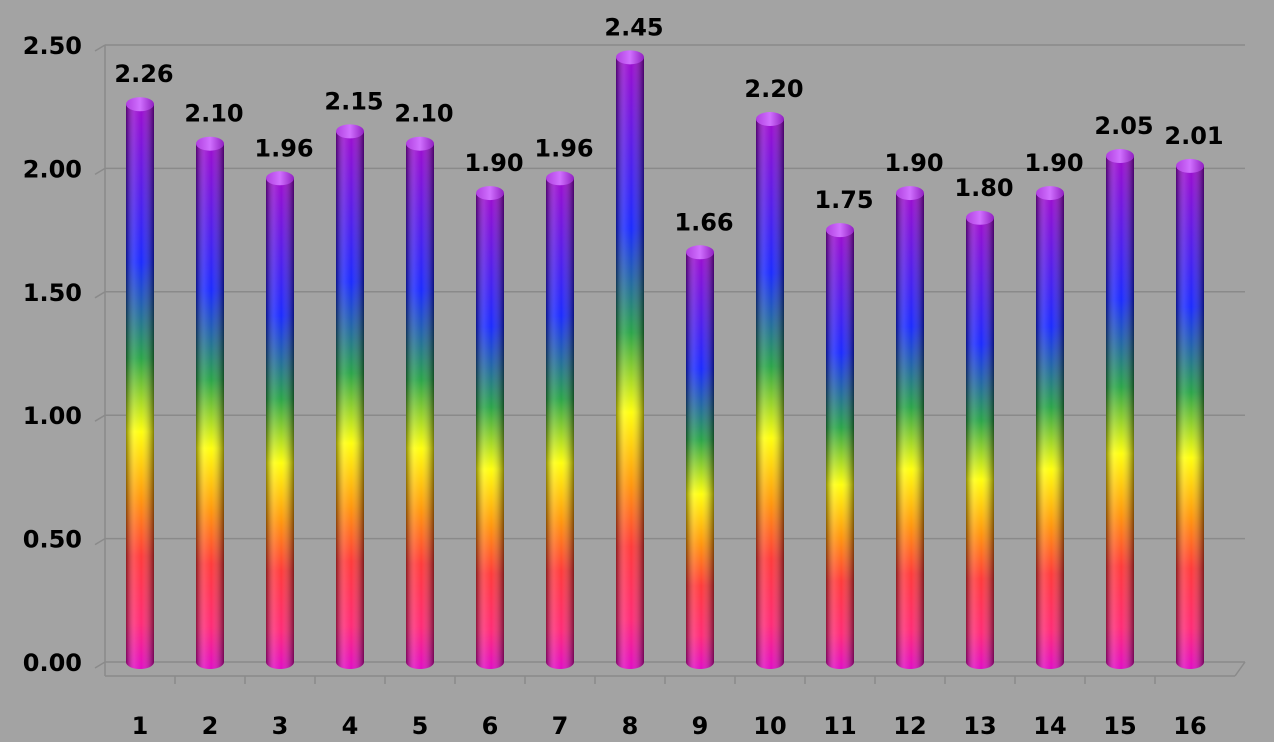 This screenshot has width=1274, height=742. What do you see at coordinates (633, 27) in the screenshot?
I see `data-label: 2.45` at bounding box center [633, 27].